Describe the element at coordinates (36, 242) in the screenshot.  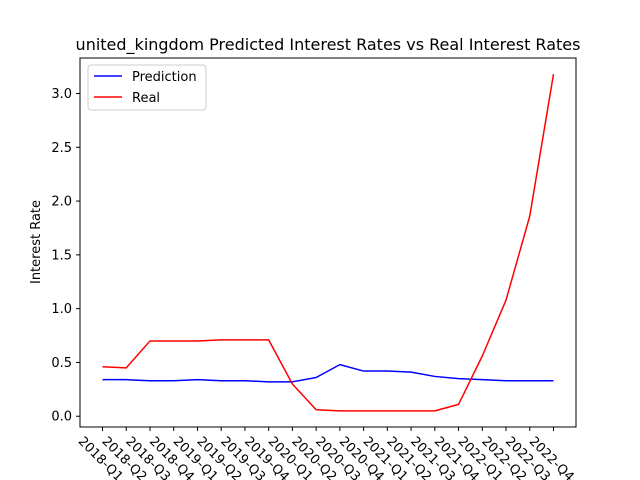
I see `y-axis-label: Interest Rate` at that location.